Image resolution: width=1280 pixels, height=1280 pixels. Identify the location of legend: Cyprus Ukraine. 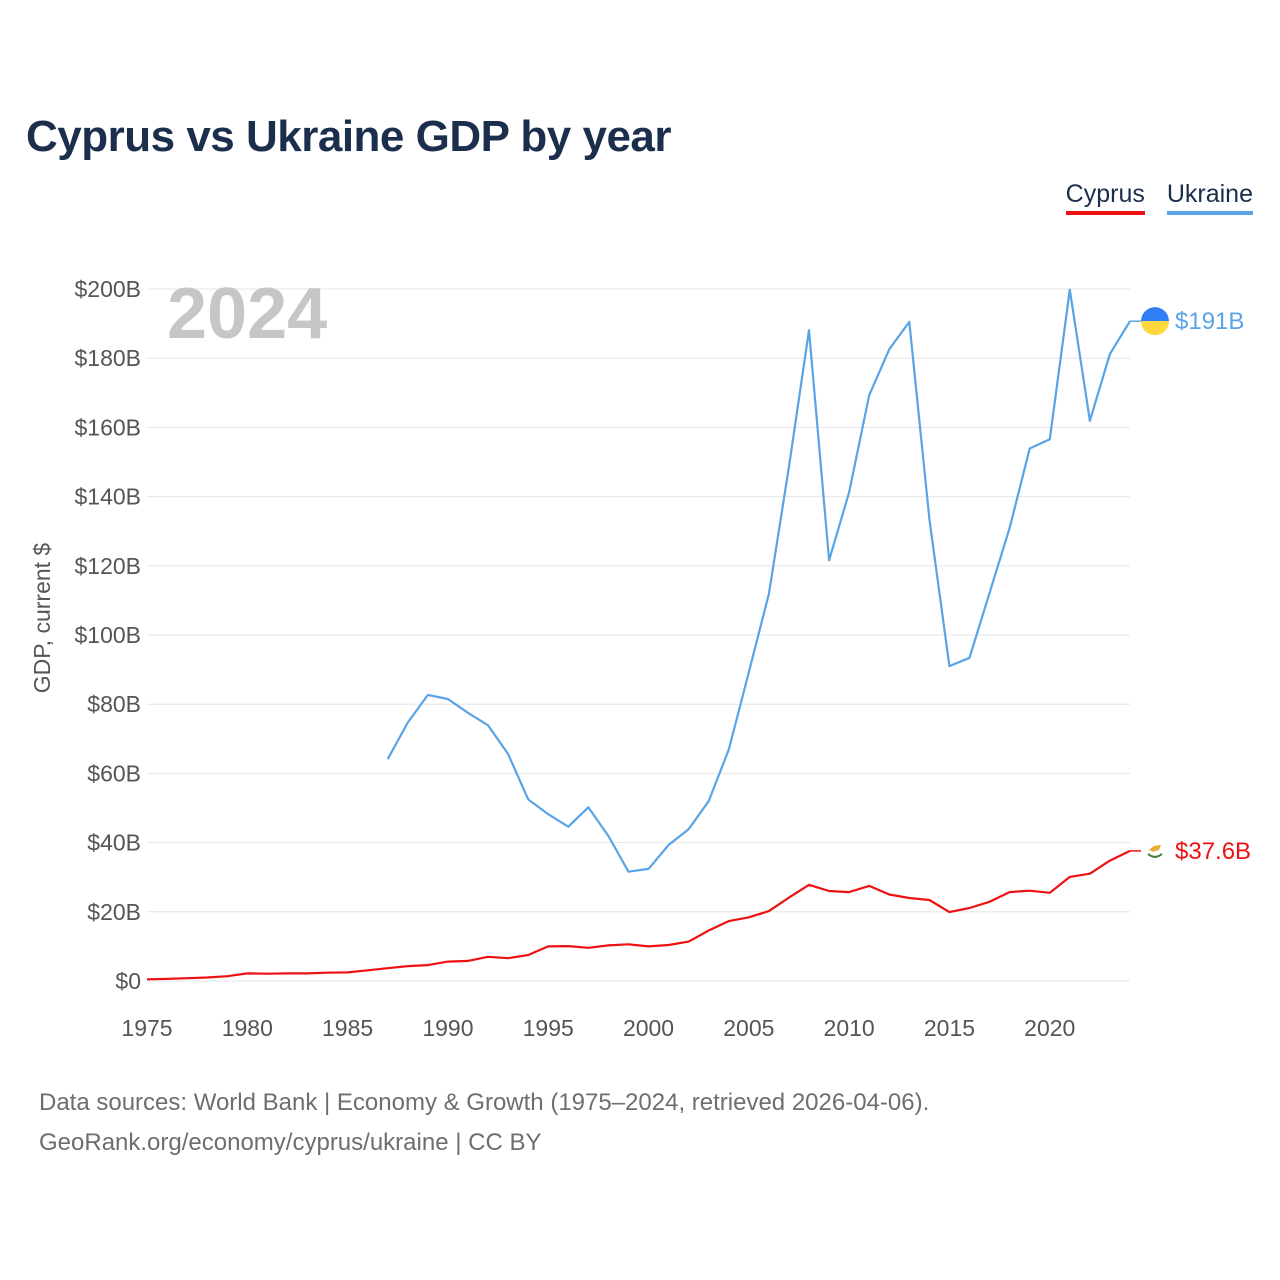
(1159, 197).